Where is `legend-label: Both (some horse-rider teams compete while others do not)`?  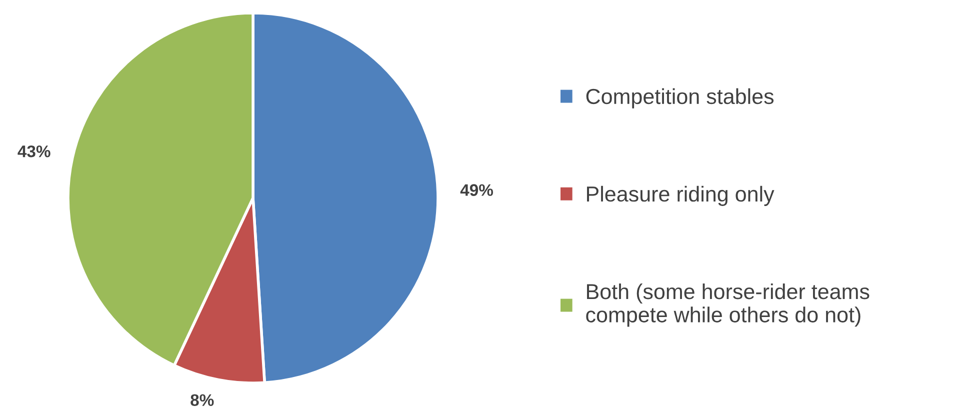 legend-label: Both (some horse-rider teams compete while others do not) is located at coordinates (728, 305).